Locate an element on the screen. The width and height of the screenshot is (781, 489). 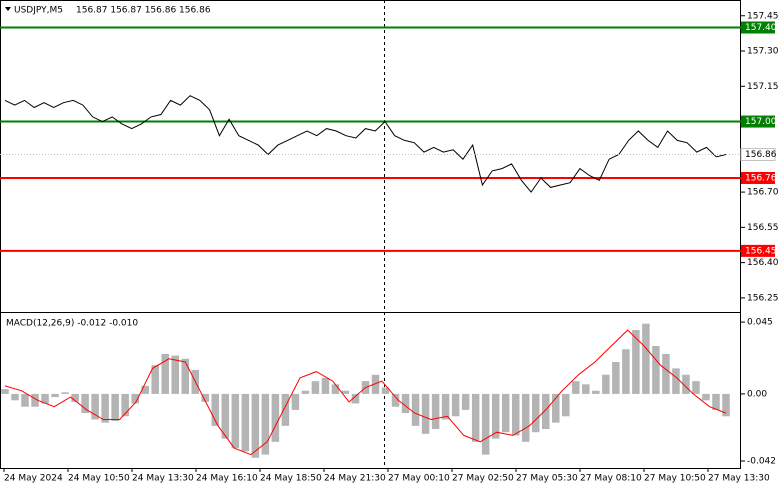
level-label: 156.45 is located at coordinates (761, 251).